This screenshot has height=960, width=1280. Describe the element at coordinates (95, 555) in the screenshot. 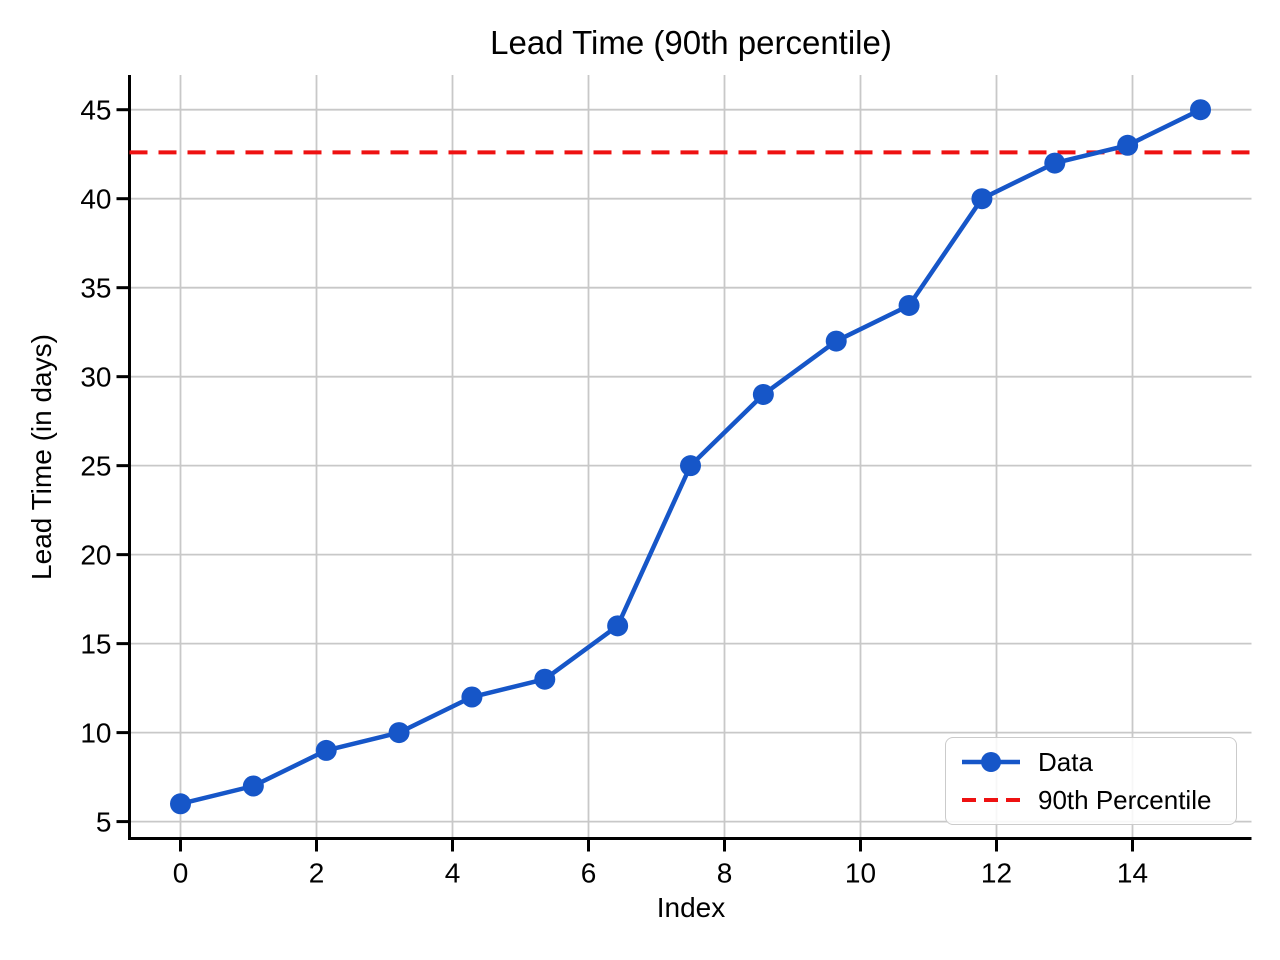

I see `y-tick-label: 20` at that location.